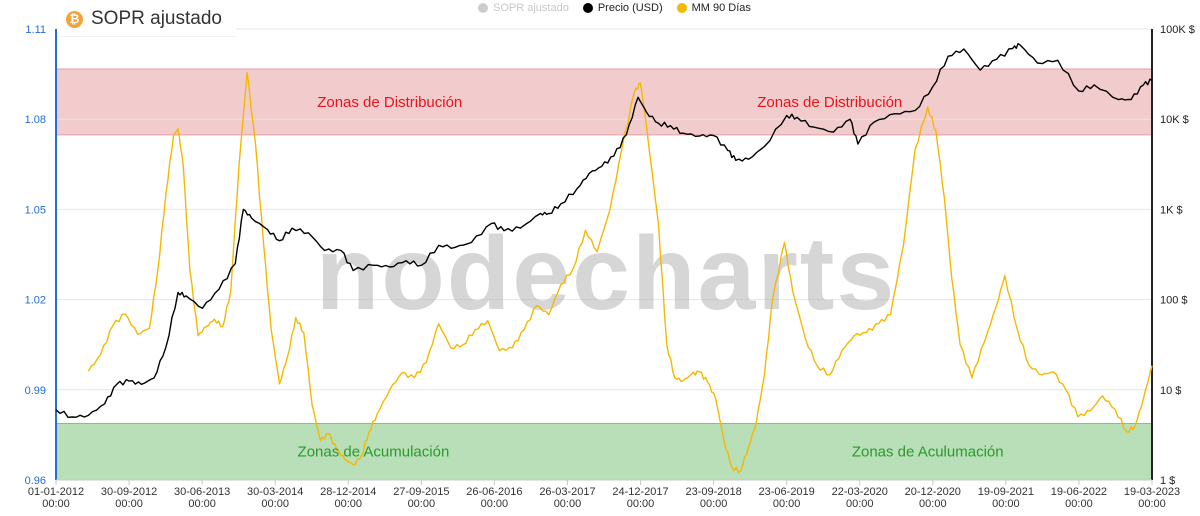 This screenshot has height=516, width=1200. Describe the element at coordinates (422, 504) in the screenshot. I see `x-tick-time-5: 00:00` at that location.